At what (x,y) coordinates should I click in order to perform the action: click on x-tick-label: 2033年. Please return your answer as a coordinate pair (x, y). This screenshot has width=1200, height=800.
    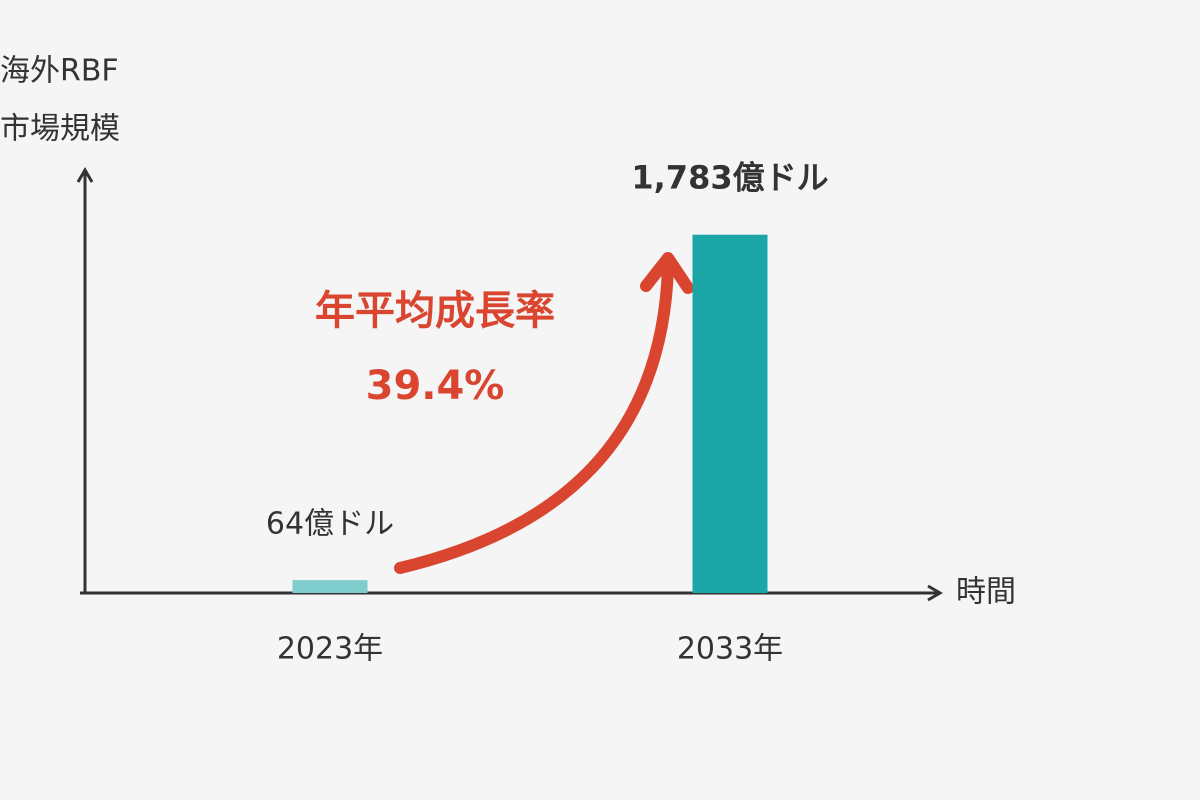
    Looking at the image, I should click on (730, 649).